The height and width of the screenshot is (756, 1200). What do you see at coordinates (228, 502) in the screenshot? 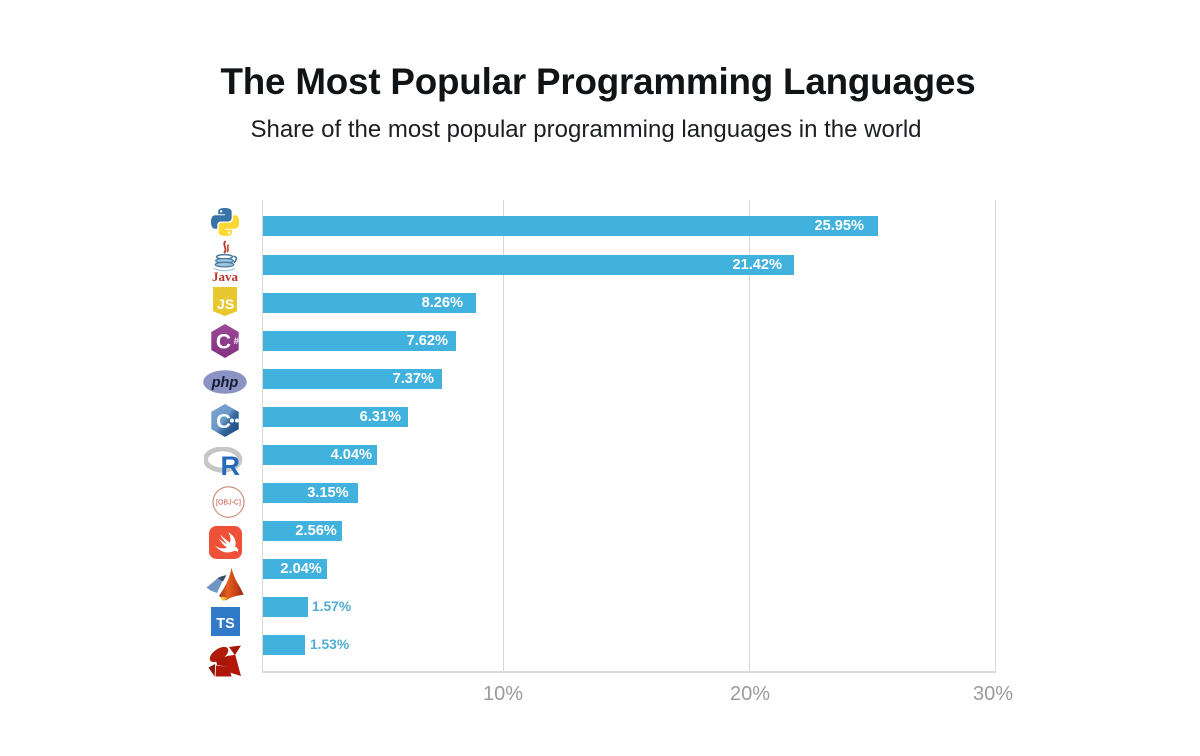
I see `svg-text: [OBJ-C]` at bounding box center [228, 502].